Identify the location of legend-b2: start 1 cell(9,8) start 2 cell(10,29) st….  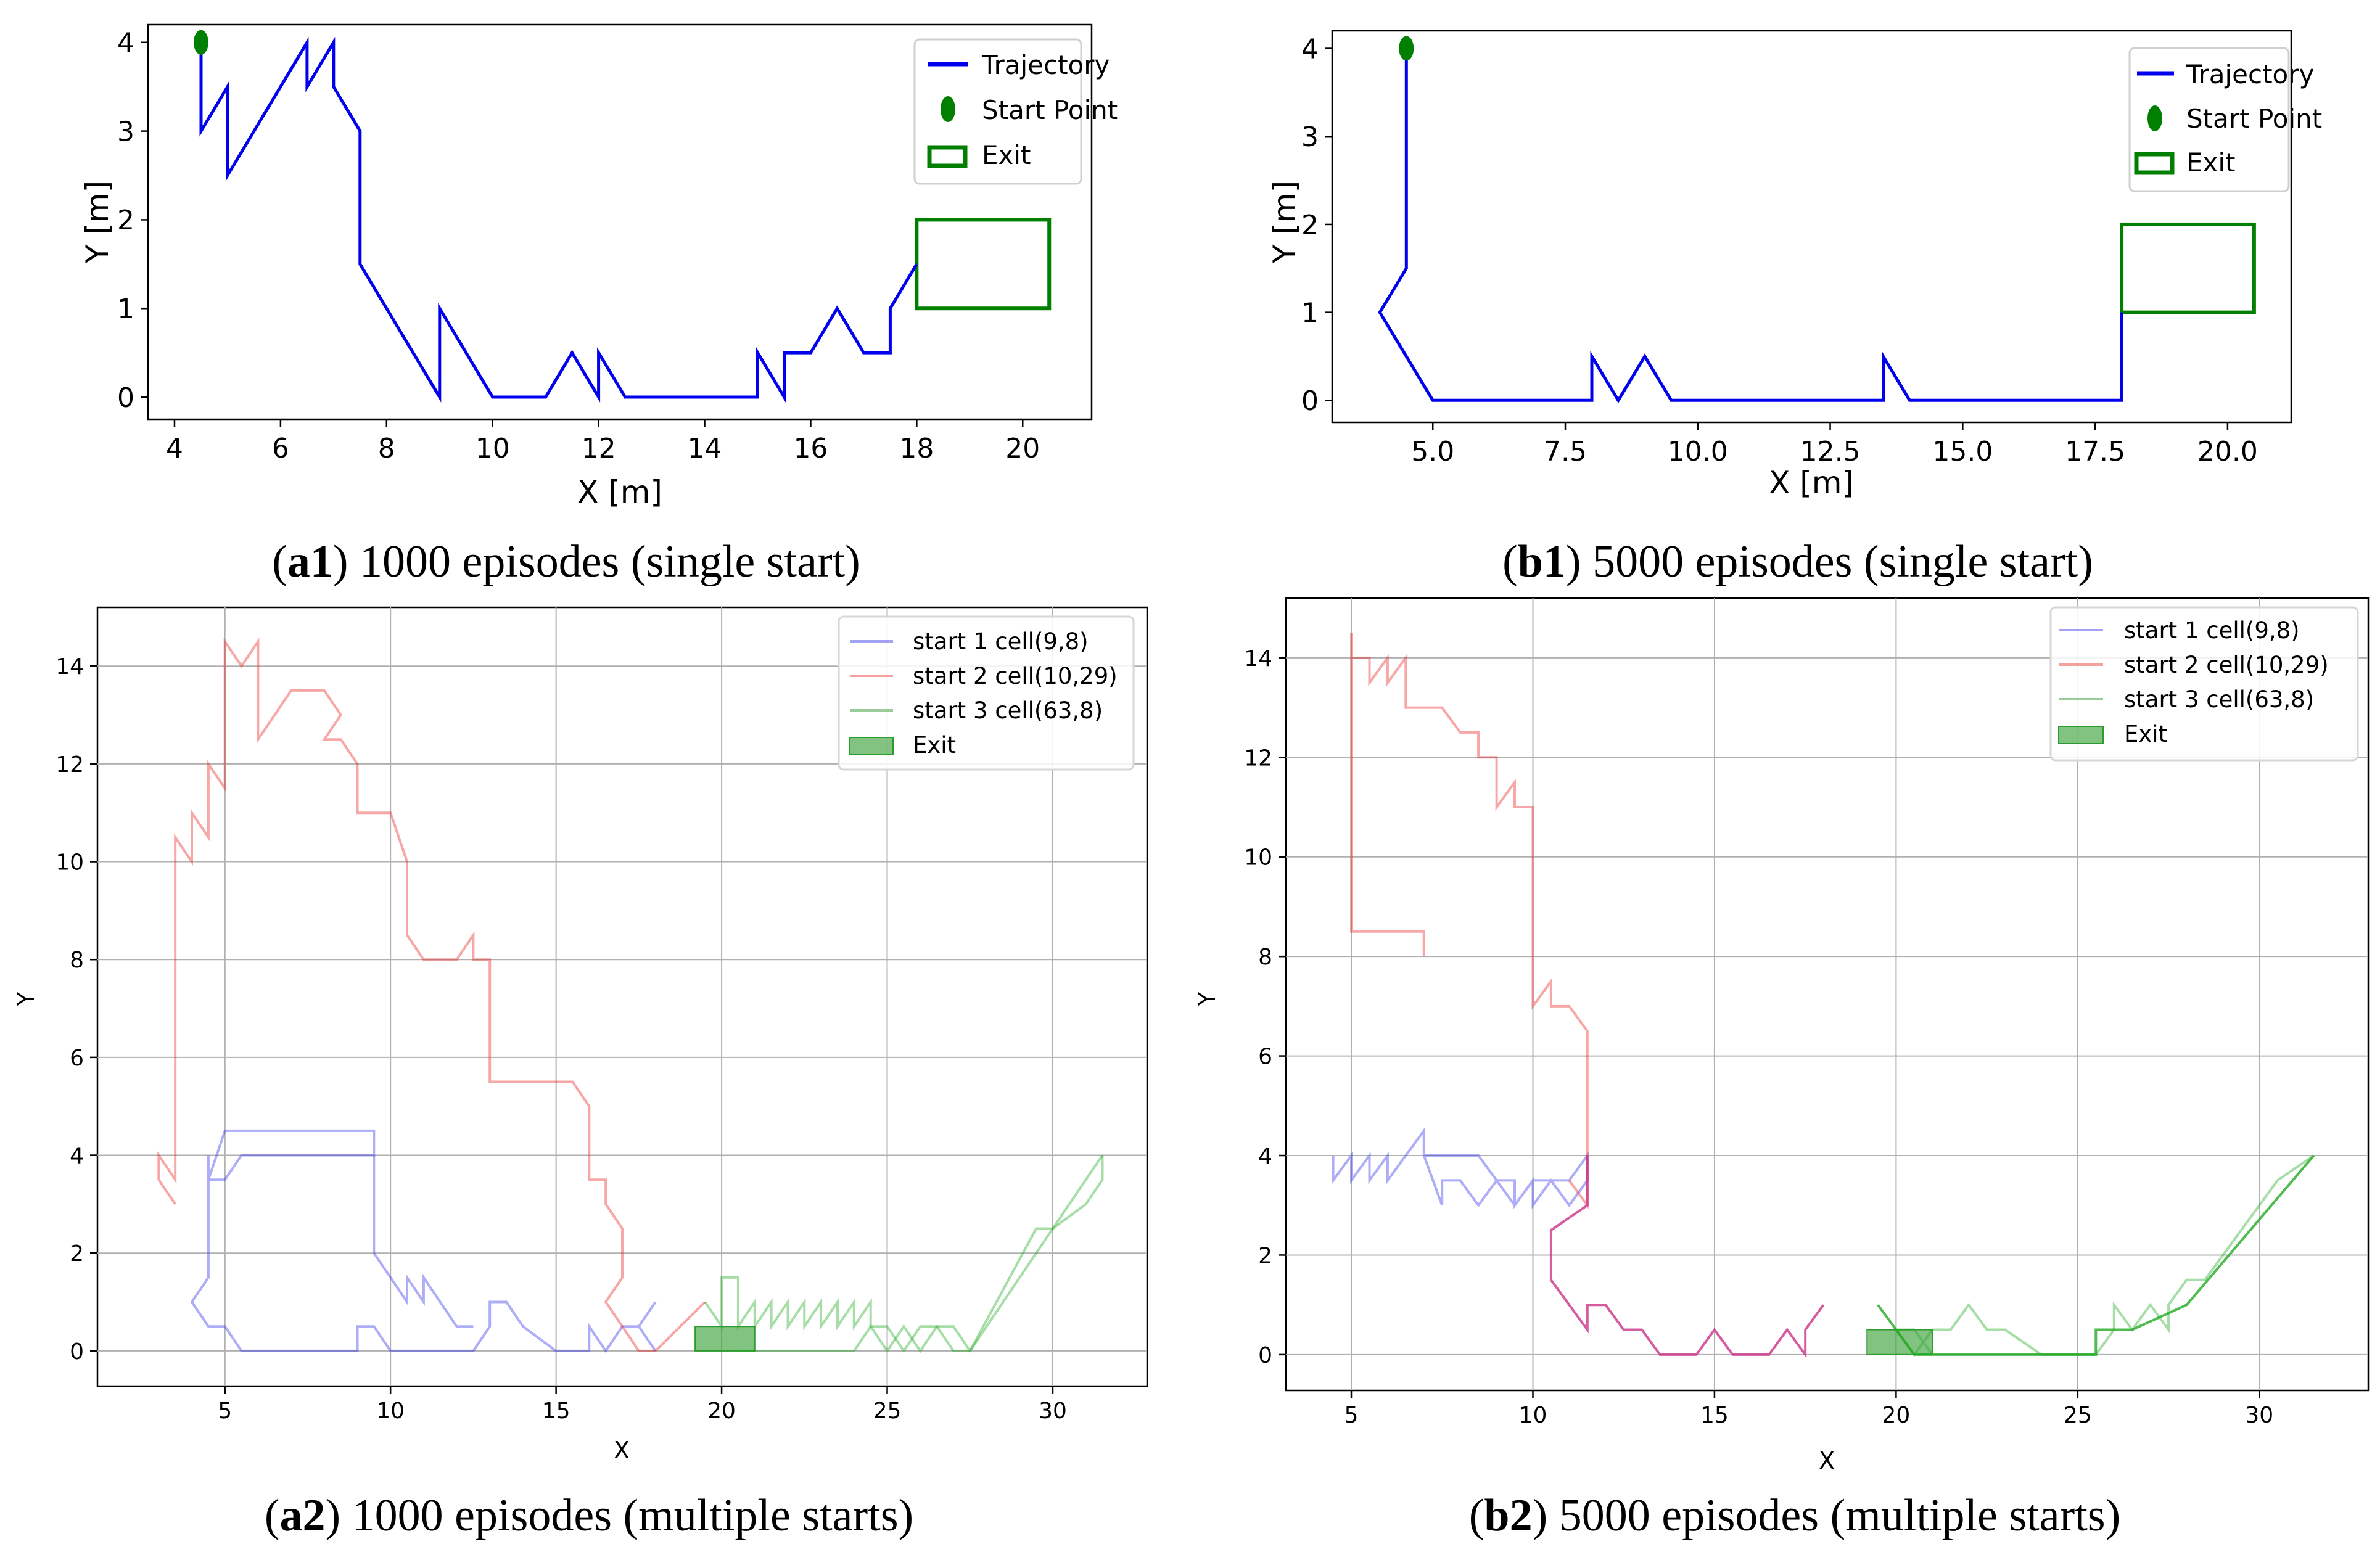
(2204, 684).